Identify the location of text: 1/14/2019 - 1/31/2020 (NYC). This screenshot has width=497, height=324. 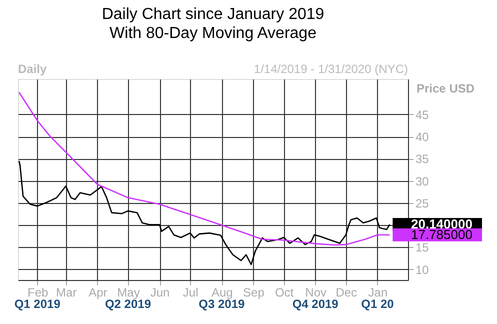
(331, 69).